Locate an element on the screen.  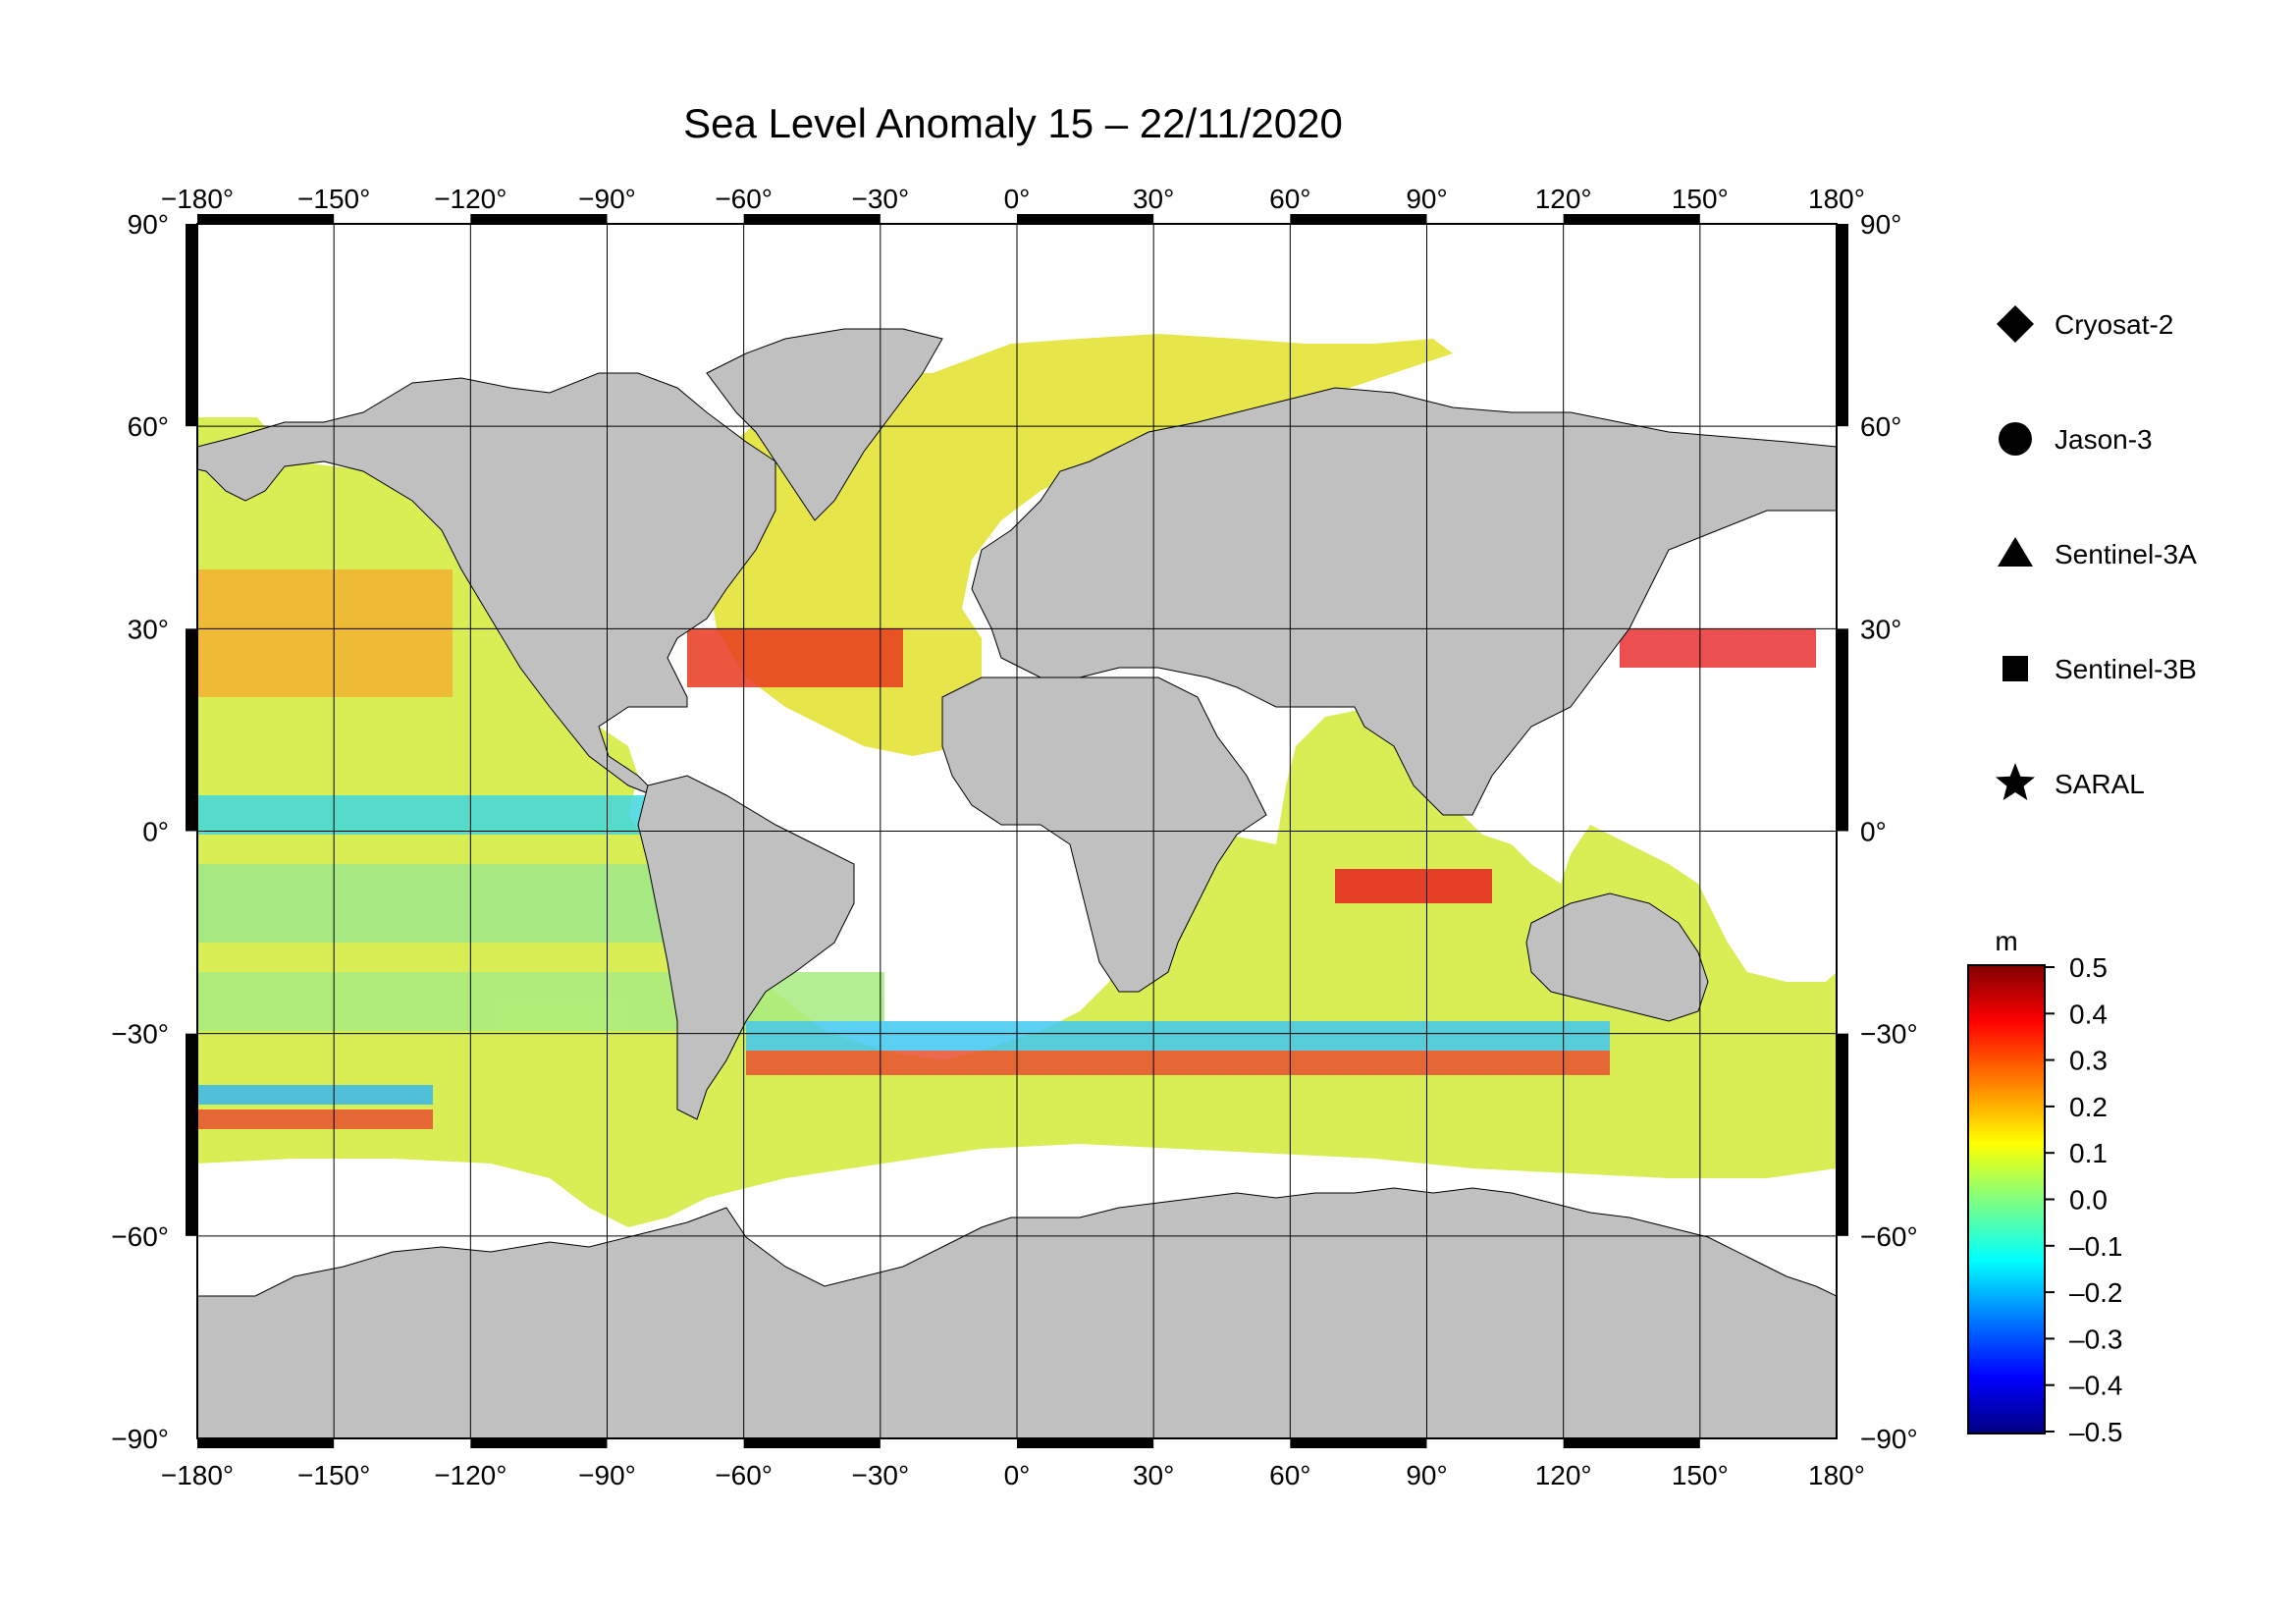
legend-label: Sentinel-3A is located at coordinates (2126, 554).